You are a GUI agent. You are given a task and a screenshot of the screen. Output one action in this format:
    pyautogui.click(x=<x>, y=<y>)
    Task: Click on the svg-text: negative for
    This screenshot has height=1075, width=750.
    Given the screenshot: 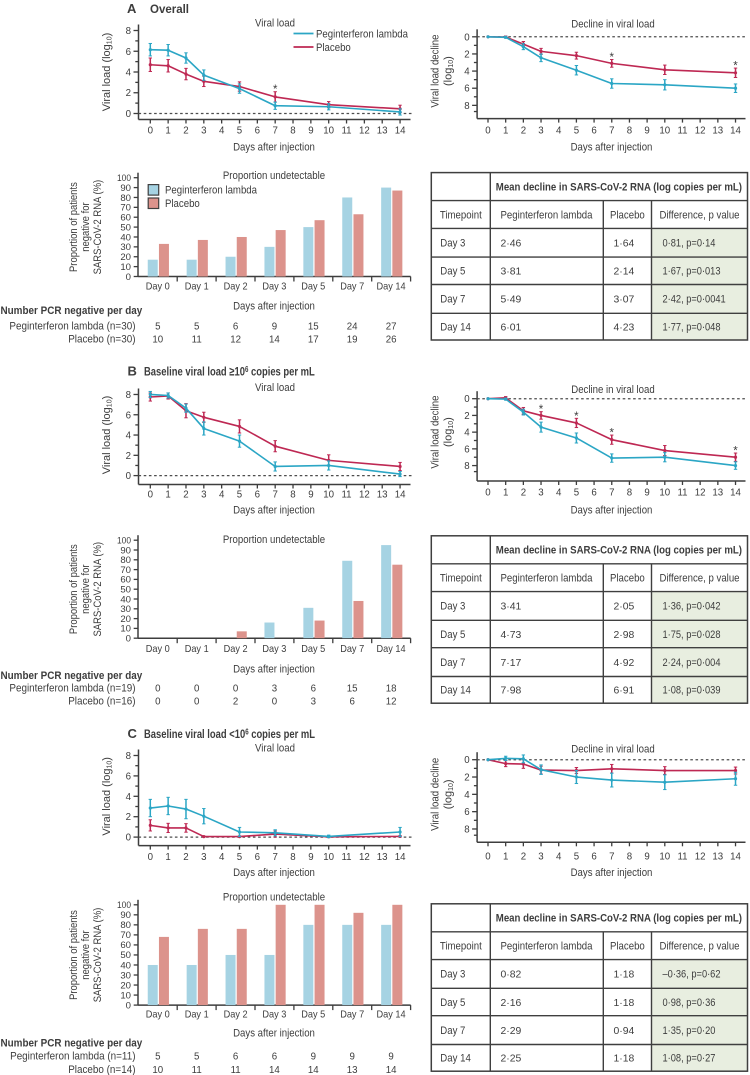 What is the action you would take?
    pyautogui.click(x=86, y=227)
    